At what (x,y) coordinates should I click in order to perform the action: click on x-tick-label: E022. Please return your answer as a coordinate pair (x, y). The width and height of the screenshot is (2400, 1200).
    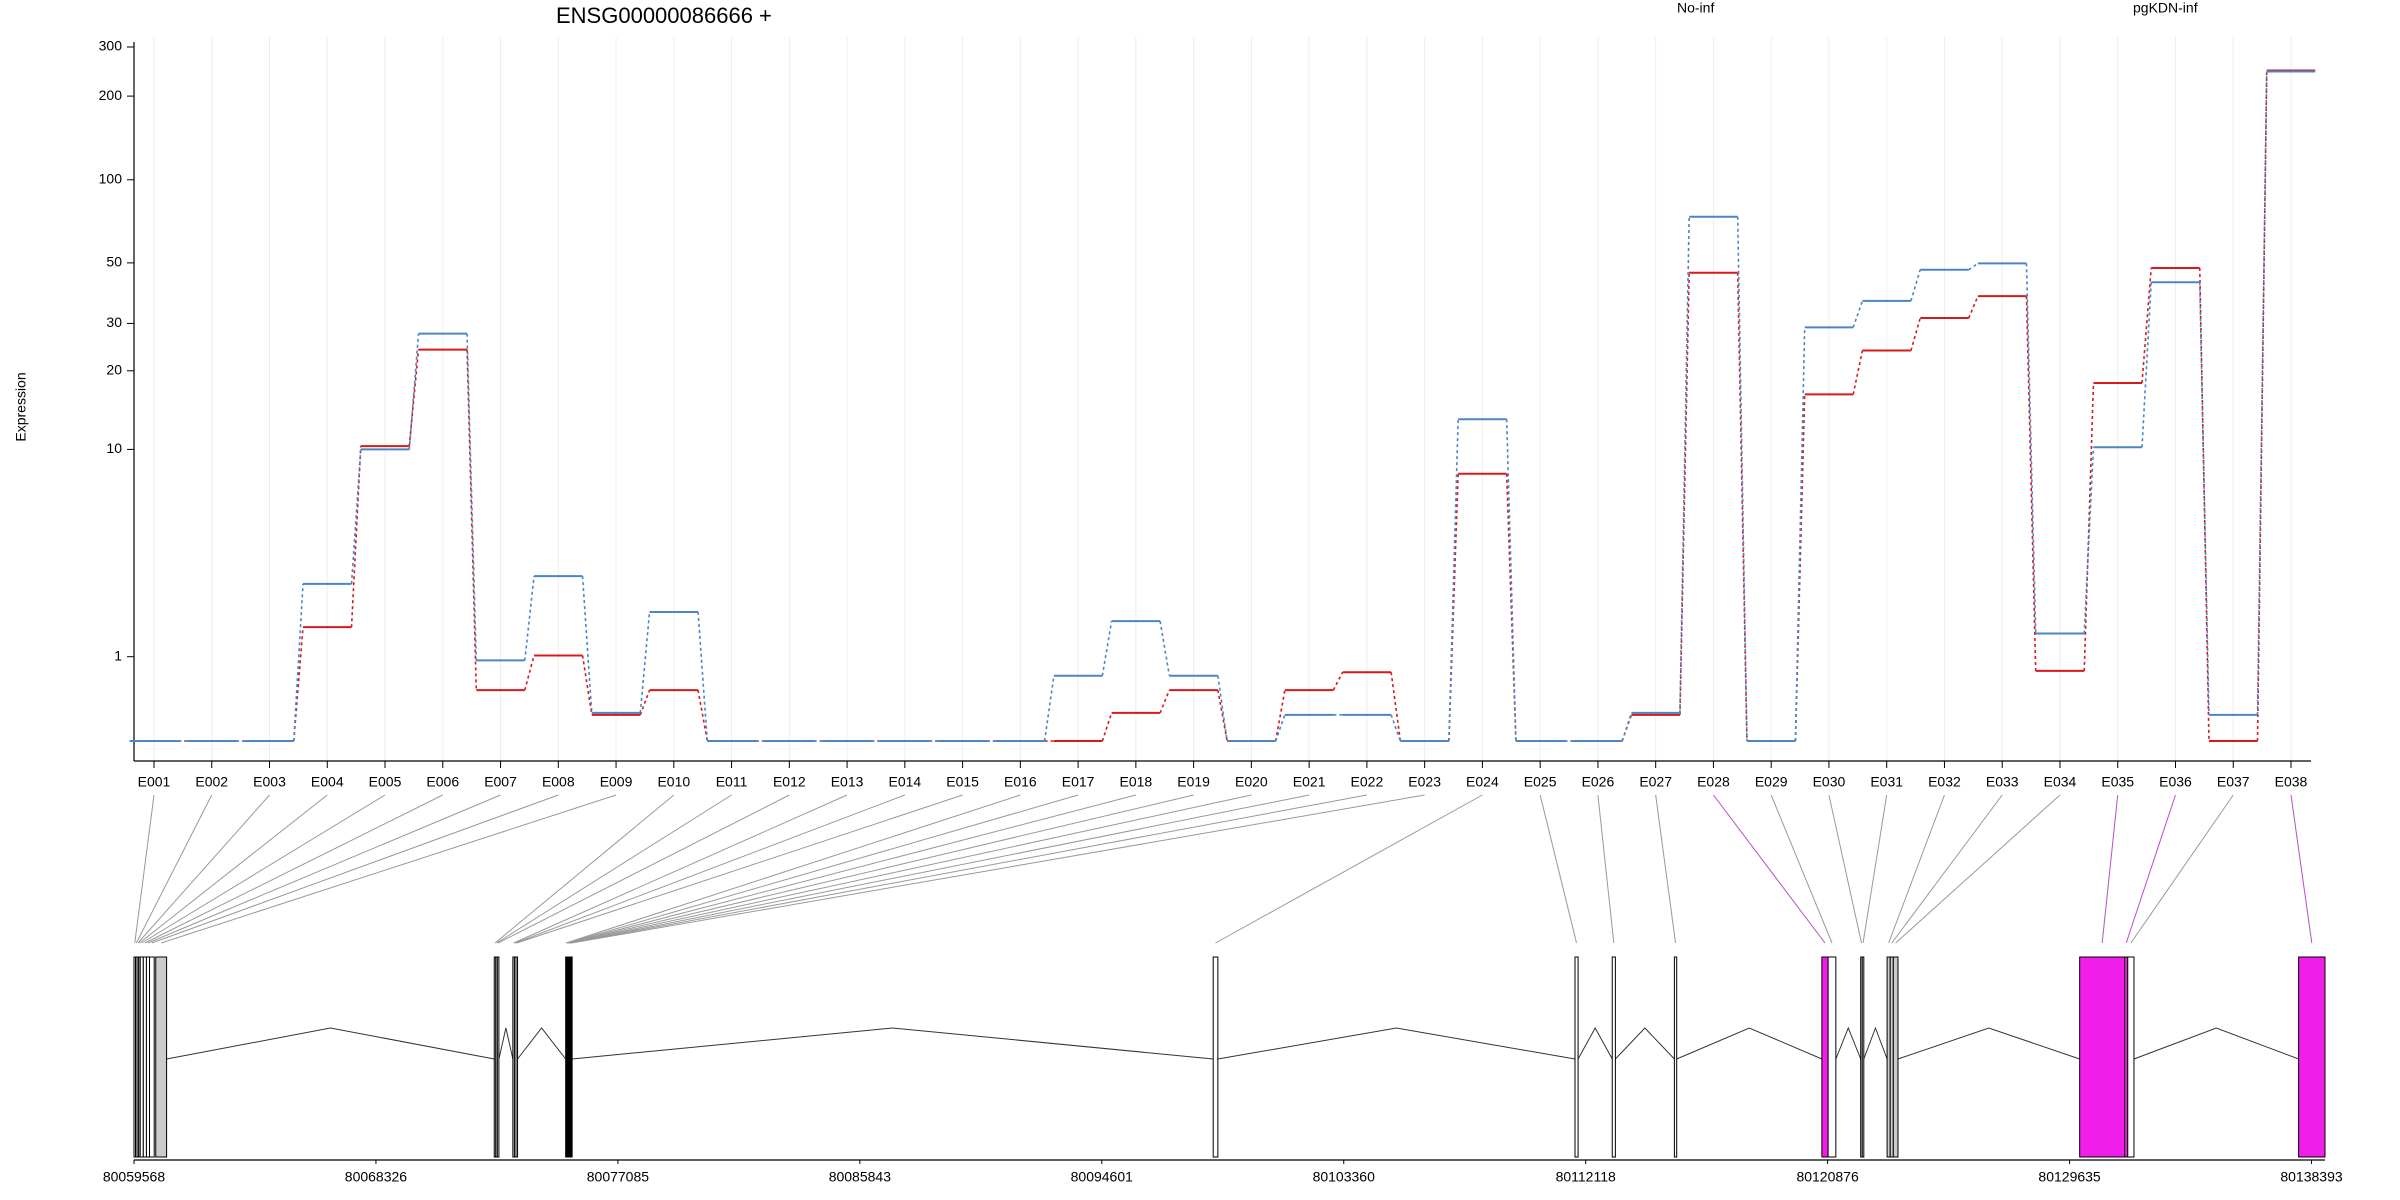
    Looking at the image, I should click on (1367, 782).